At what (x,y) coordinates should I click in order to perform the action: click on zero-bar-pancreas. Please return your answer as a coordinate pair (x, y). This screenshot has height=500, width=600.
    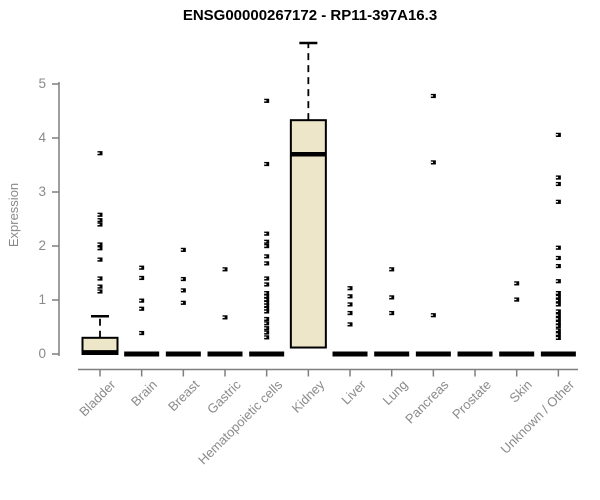
    Looking at the image, I should click on (433, 354).